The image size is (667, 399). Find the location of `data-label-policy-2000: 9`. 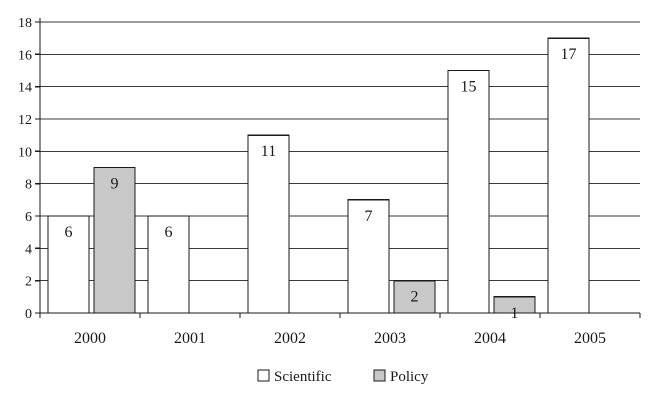

data-label-policy-2000: 9 is located at coordinates (115, 184).